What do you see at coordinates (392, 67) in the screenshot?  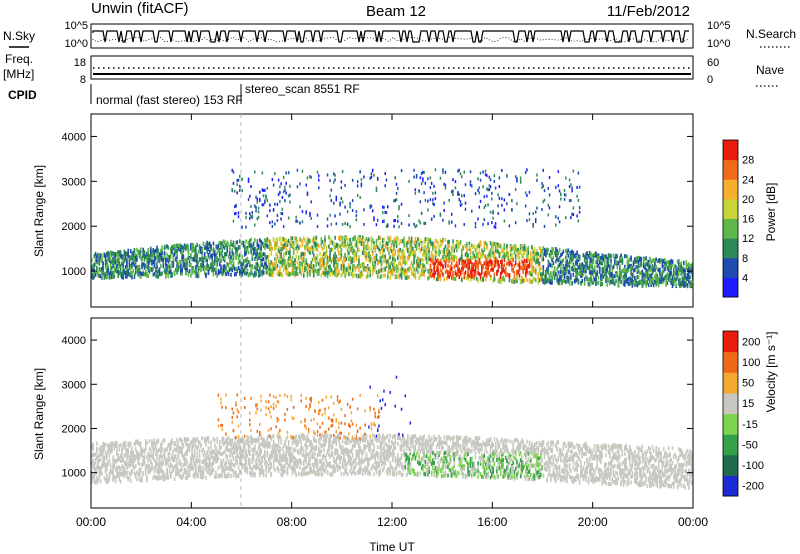 I see `freq-panel-frame` at bounding box center [392, 67].